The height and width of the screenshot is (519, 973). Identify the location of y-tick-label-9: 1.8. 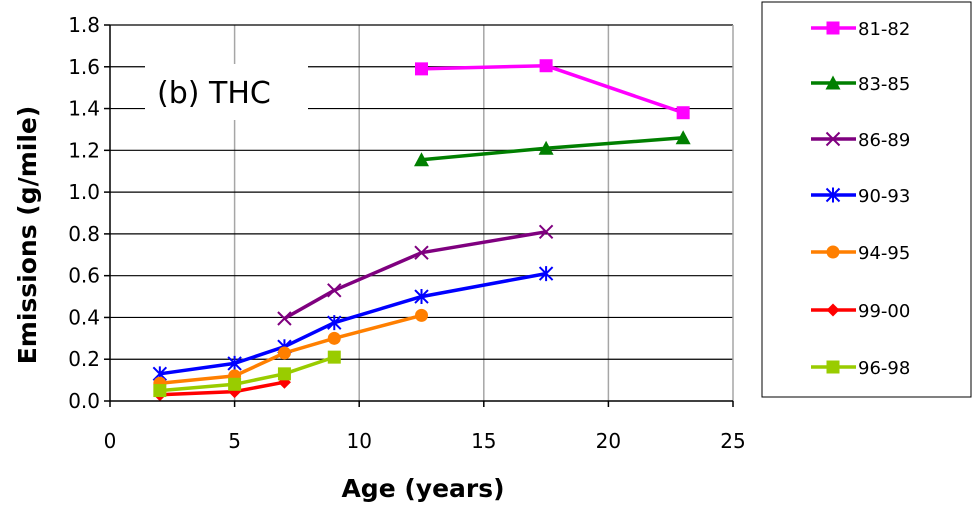
(84, 25).